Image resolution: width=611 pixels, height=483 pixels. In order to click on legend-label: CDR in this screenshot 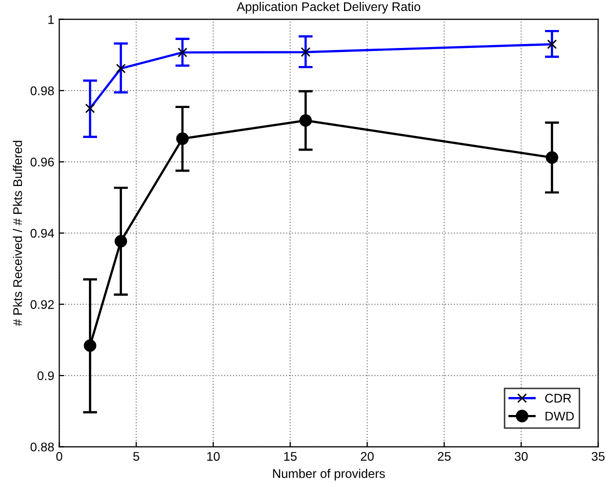, I will do `click(558, 398)`.